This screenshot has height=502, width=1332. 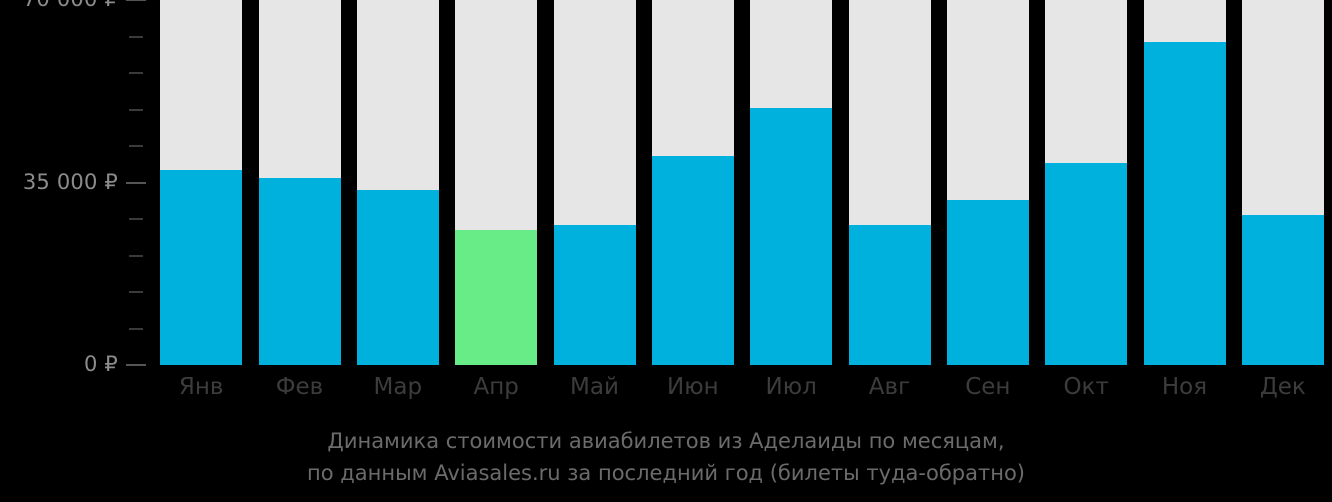 What do you see at coordinates (889, 182) in the screenshot?
I see `bar-авг` at bounding box center [889, 182].